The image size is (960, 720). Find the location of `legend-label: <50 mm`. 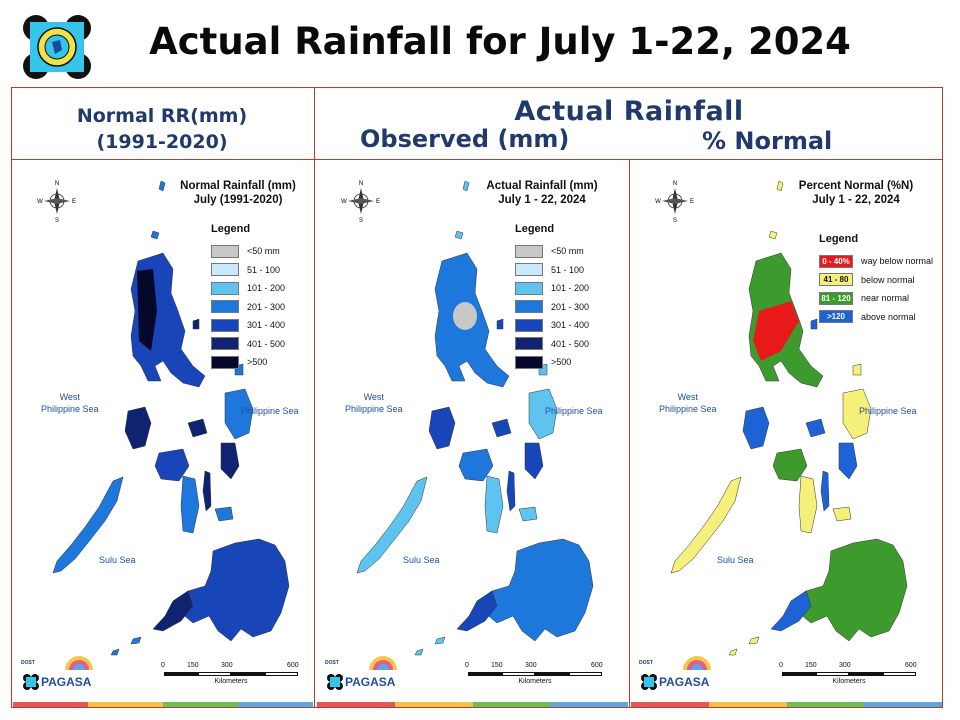

legend-label: <50 mm is located at coordinates (263, 251).